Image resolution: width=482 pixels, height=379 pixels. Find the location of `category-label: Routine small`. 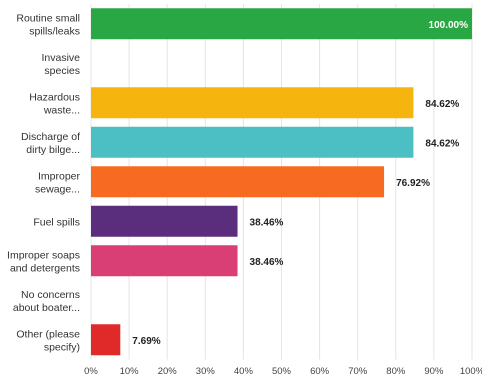

category-label: Routine small is located at coordinates (48, 18).